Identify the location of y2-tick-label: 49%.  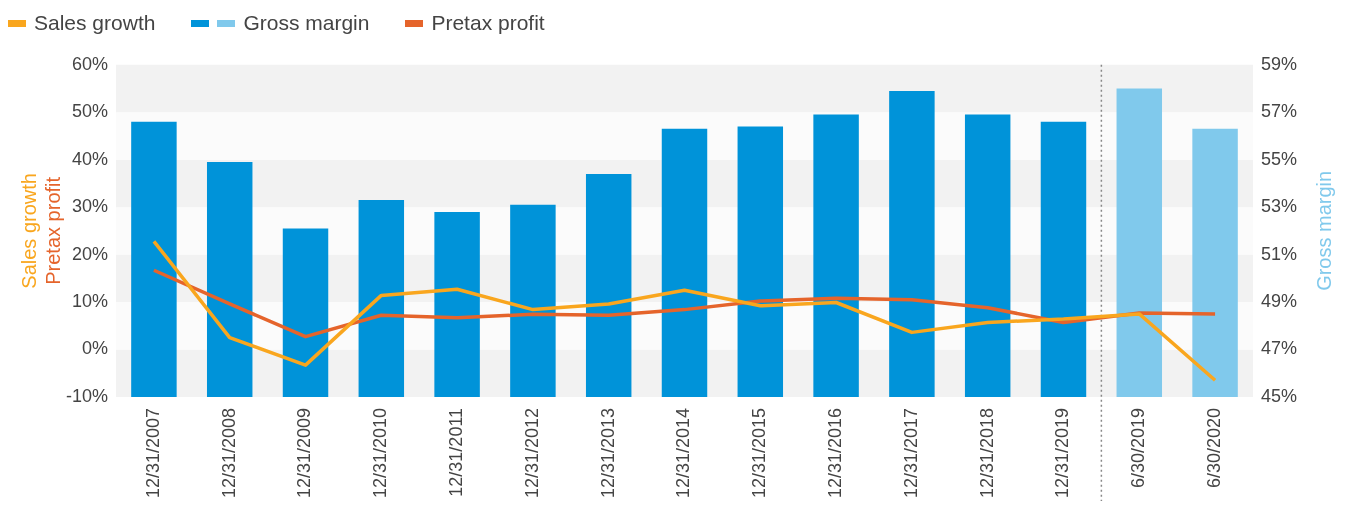
(1278, 300).